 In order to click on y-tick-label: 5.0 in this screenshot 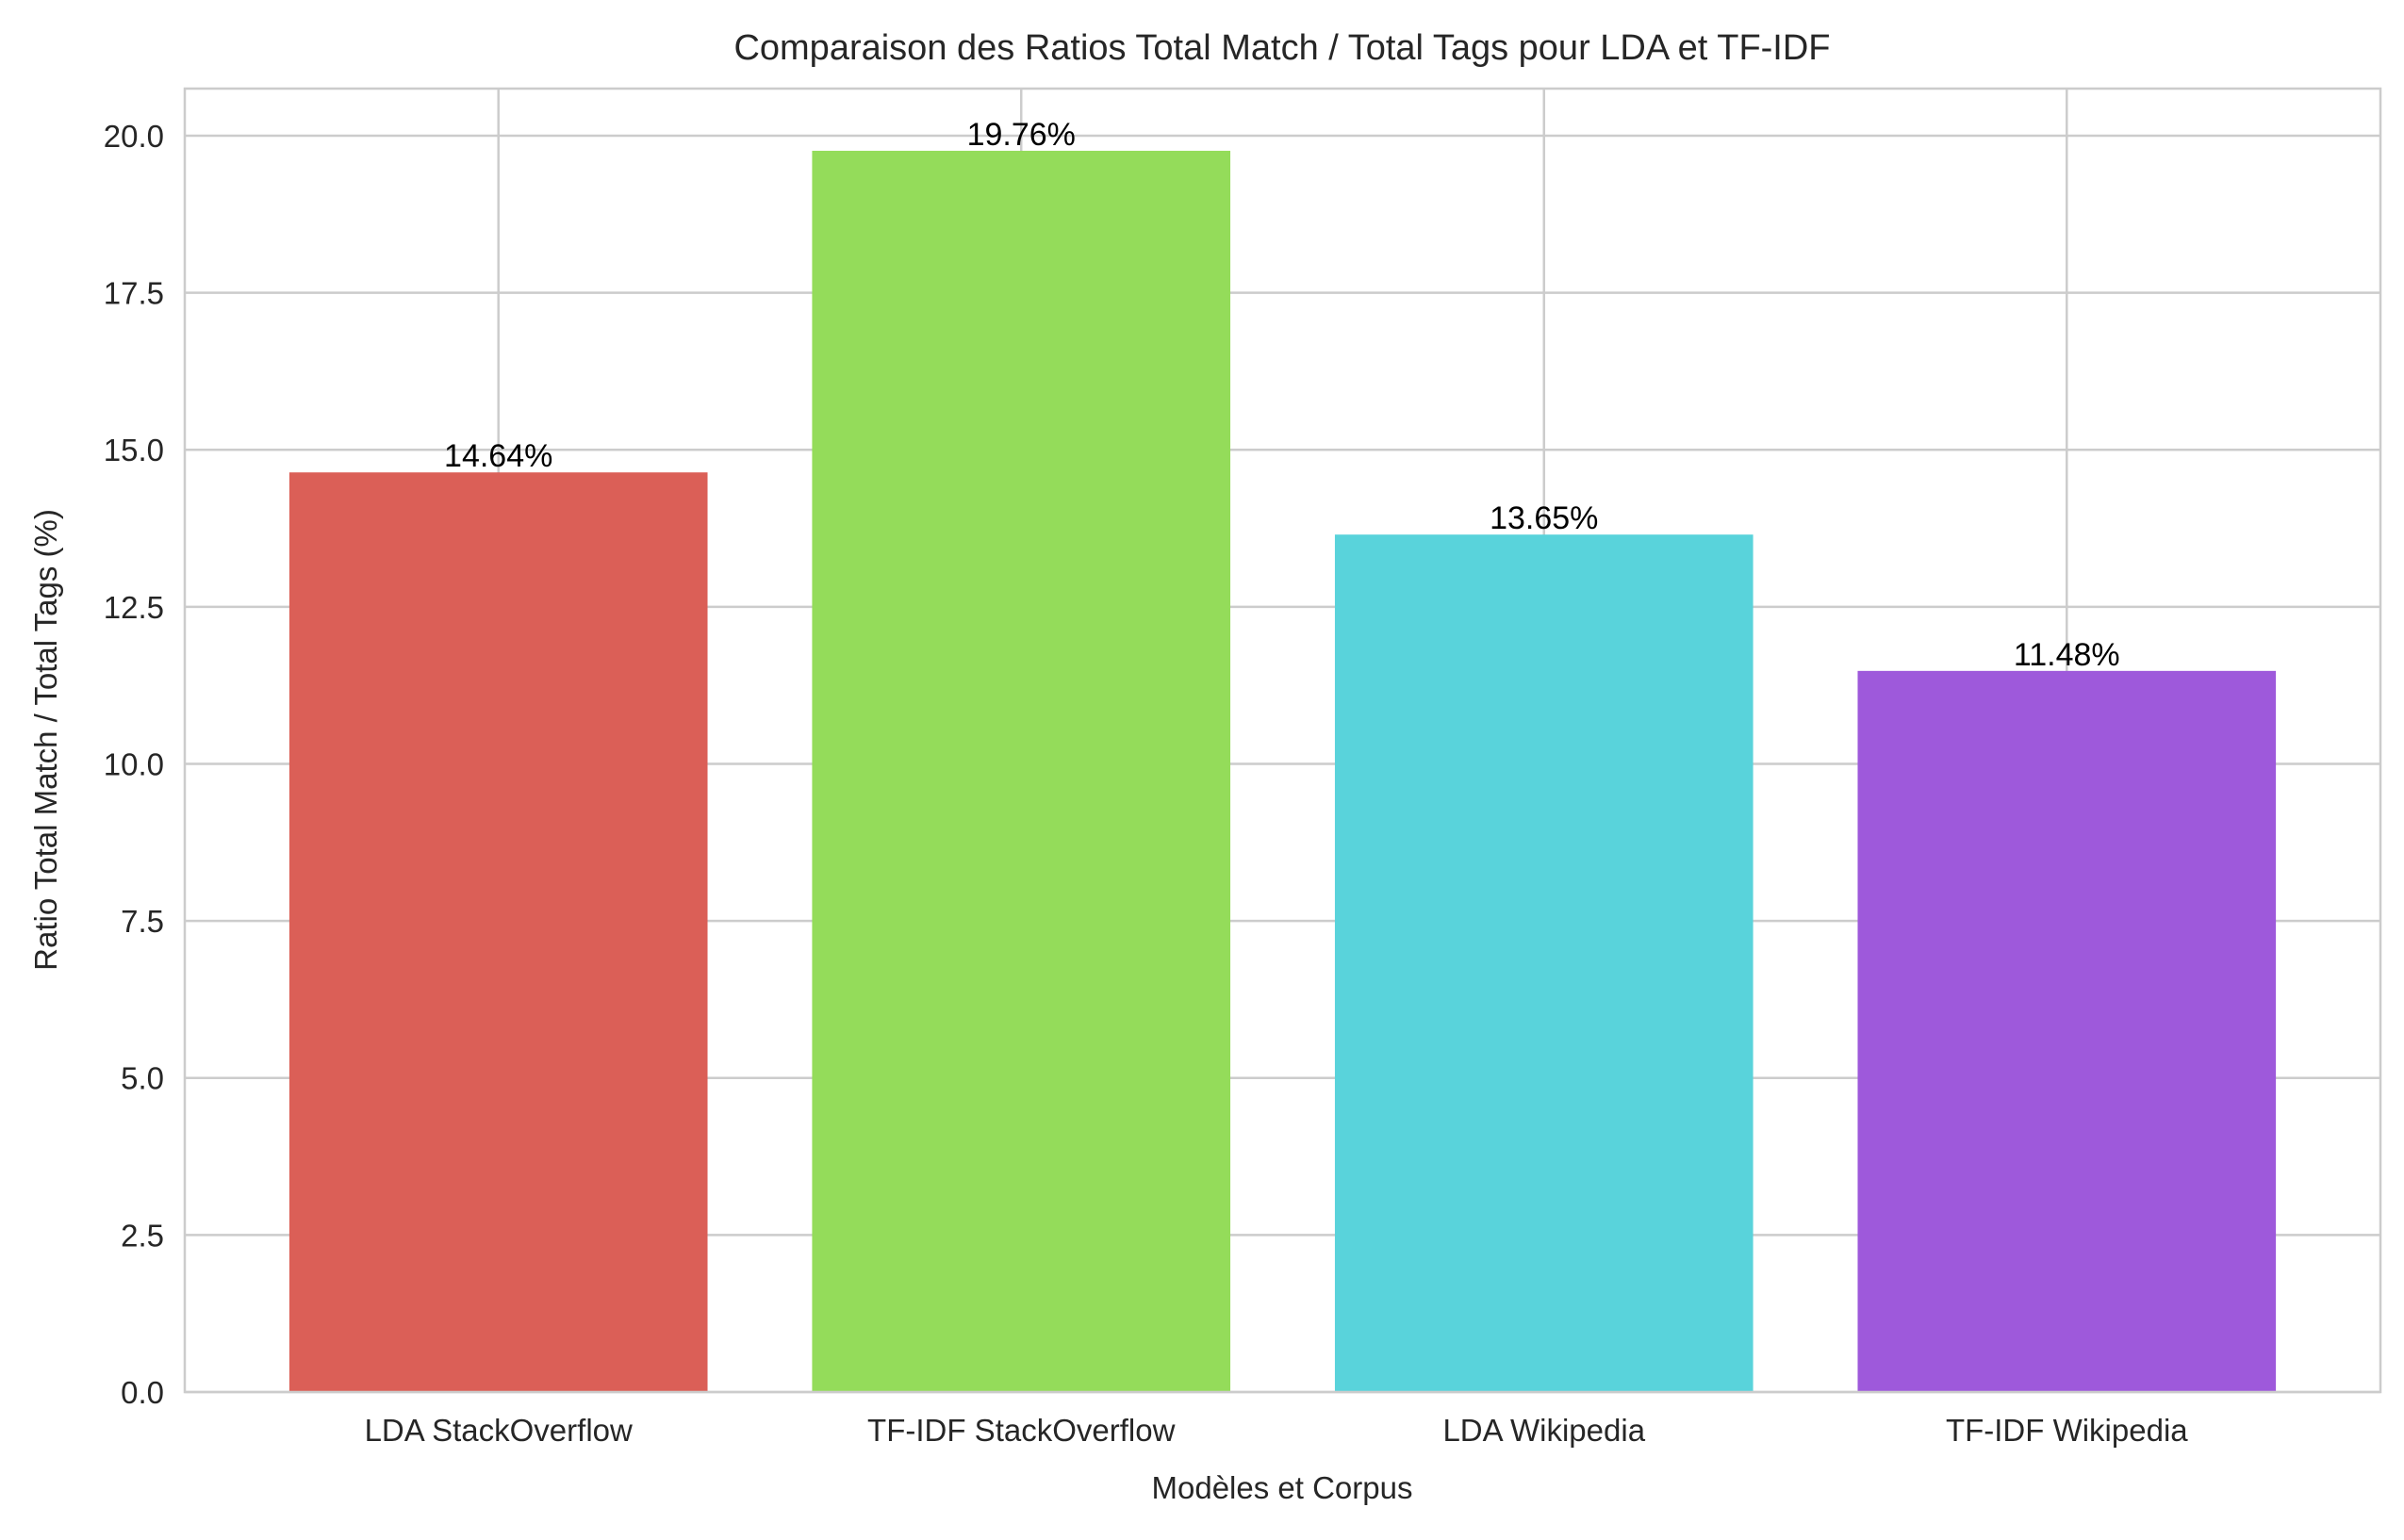, I will do `click(142, 1078)`.